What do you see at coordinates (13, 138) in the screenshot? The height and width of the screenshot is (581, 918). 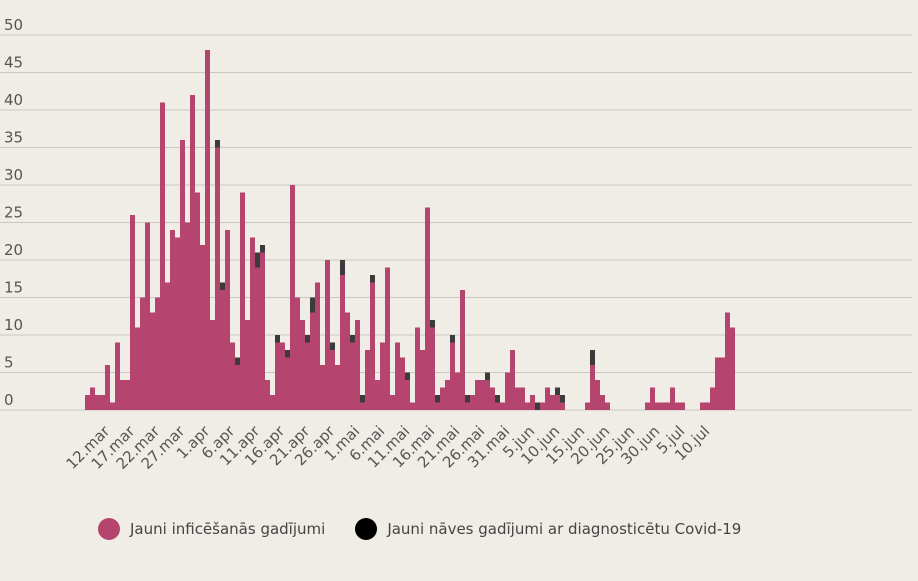 I see `y-tick-label: 35` at bounding box center [13, 138].